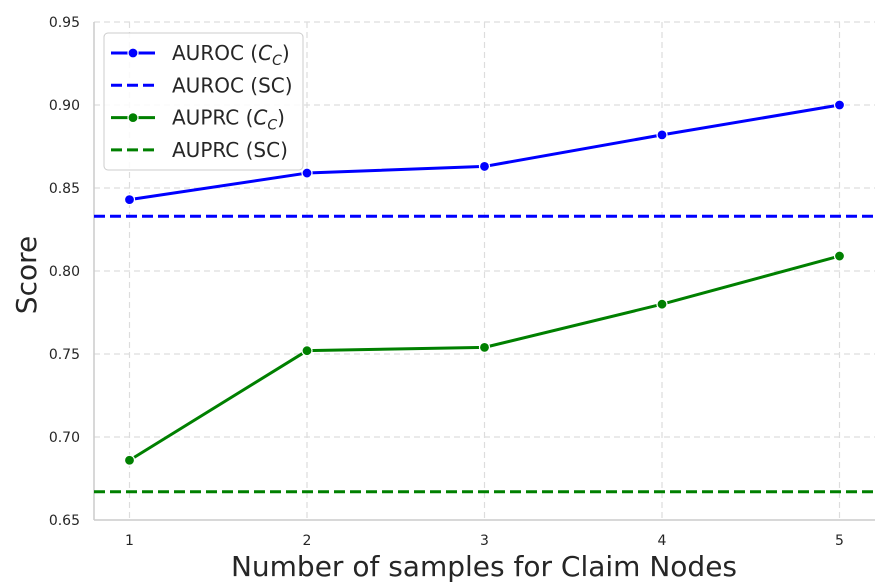 The height and width of the screenshot is (584, 891). What do you see at coordinates (64, 438) in the screenshot?
I see `y-tick-label: 0.70` at bounding box center [64, 438].